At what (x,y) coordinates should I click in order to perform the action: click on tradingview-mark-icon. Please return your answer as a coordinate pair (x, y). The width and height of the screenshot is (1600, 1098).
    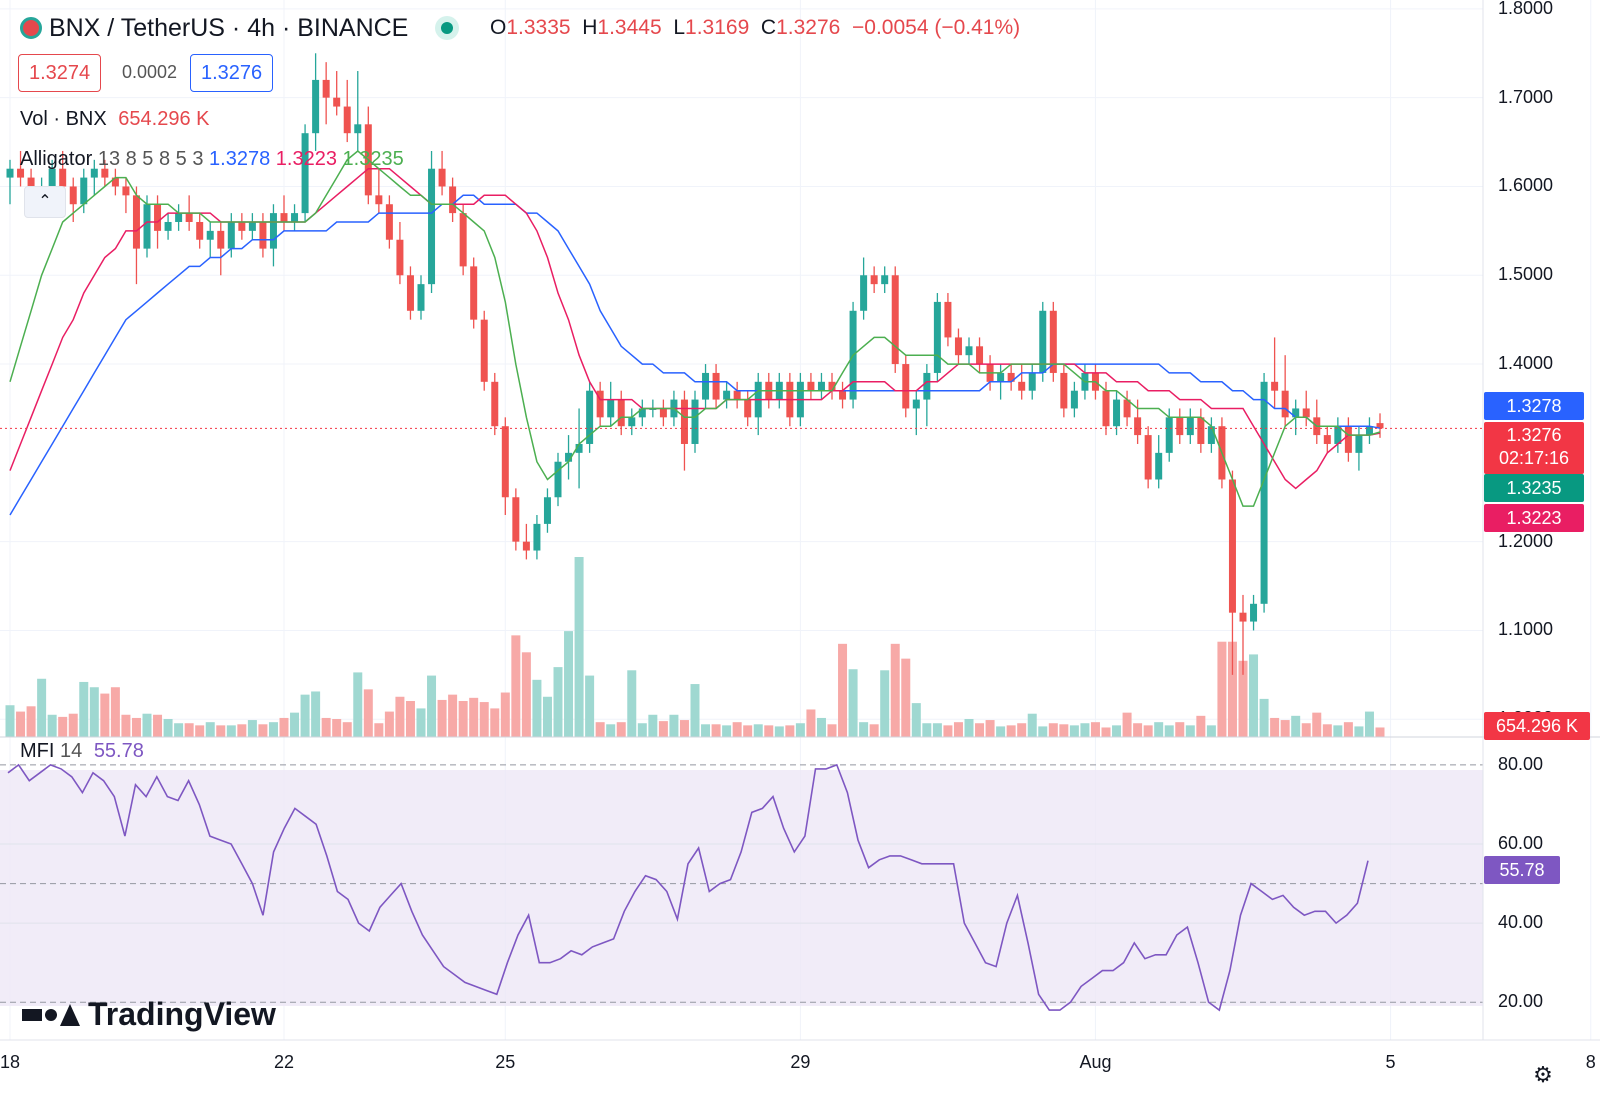
    Looking at the image, I should click on (51, 1014).